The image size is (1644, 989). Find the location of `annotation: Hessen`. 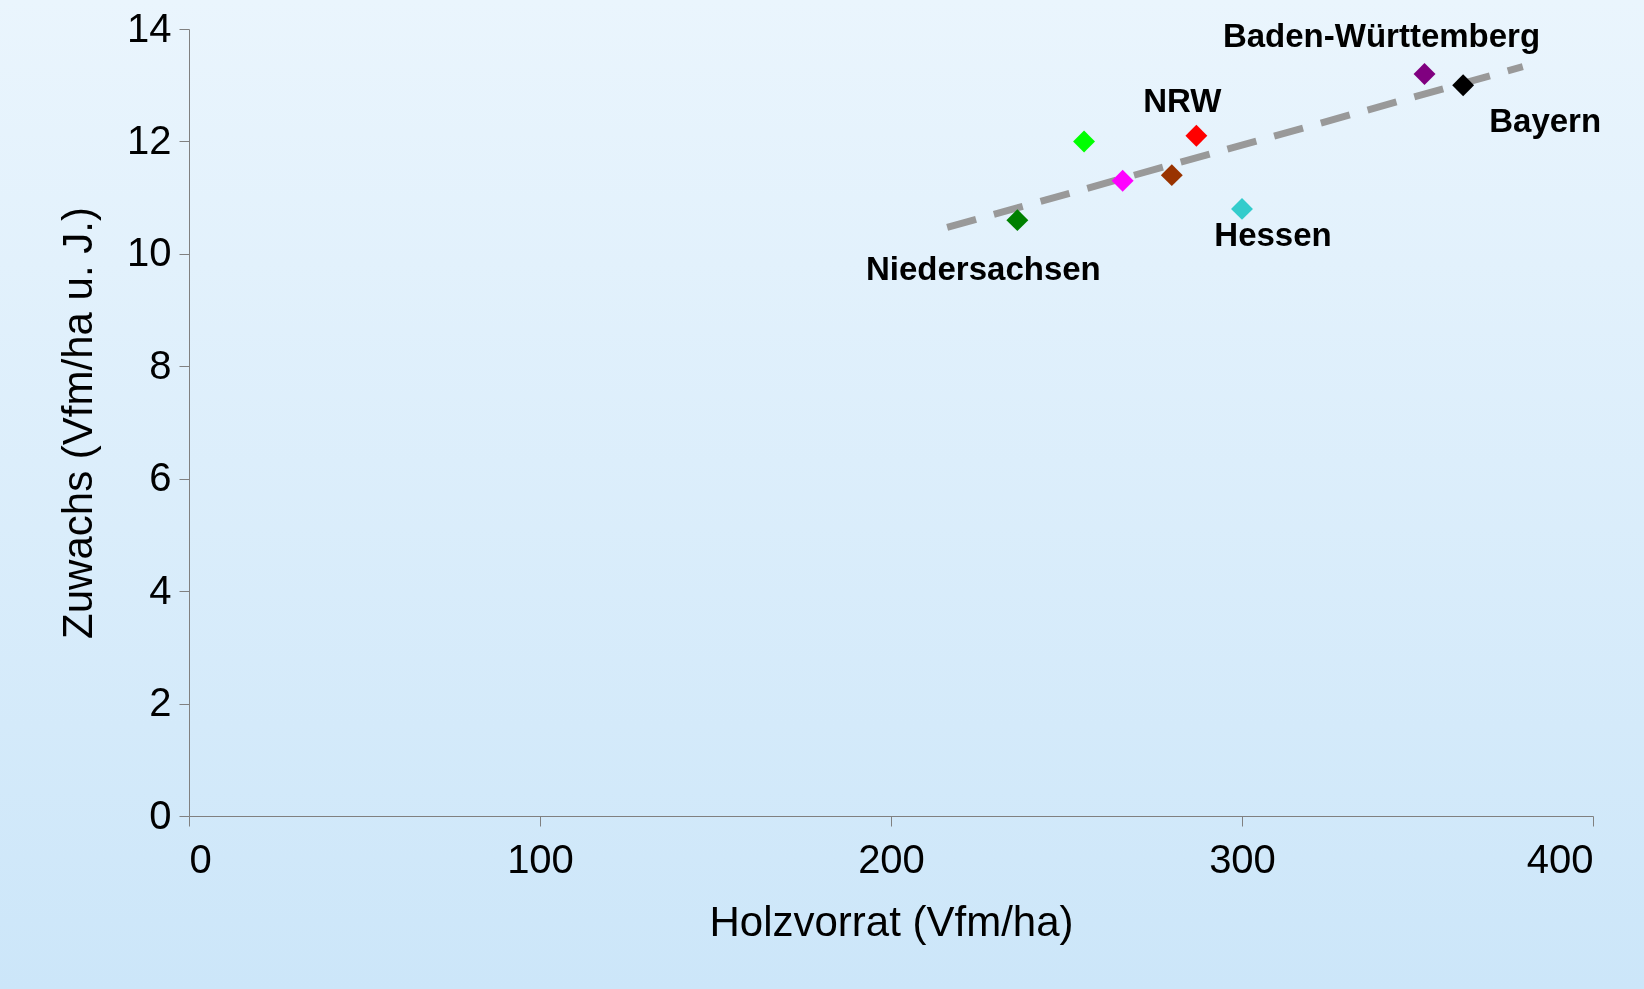

annotation: Hessen is located at coordinates (1273, 234).